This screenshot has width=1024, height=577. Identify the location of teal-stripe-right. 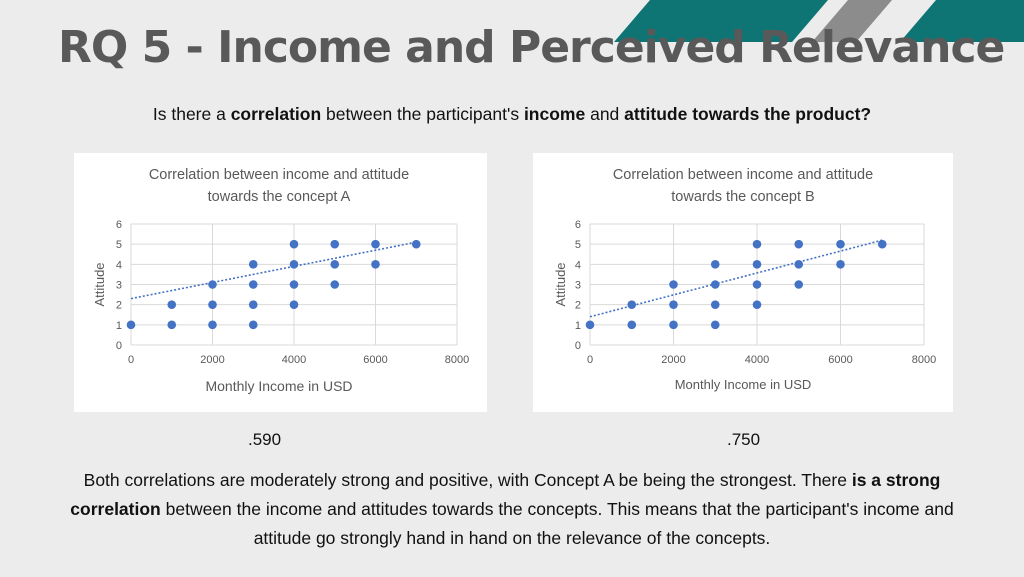
(962, 21).